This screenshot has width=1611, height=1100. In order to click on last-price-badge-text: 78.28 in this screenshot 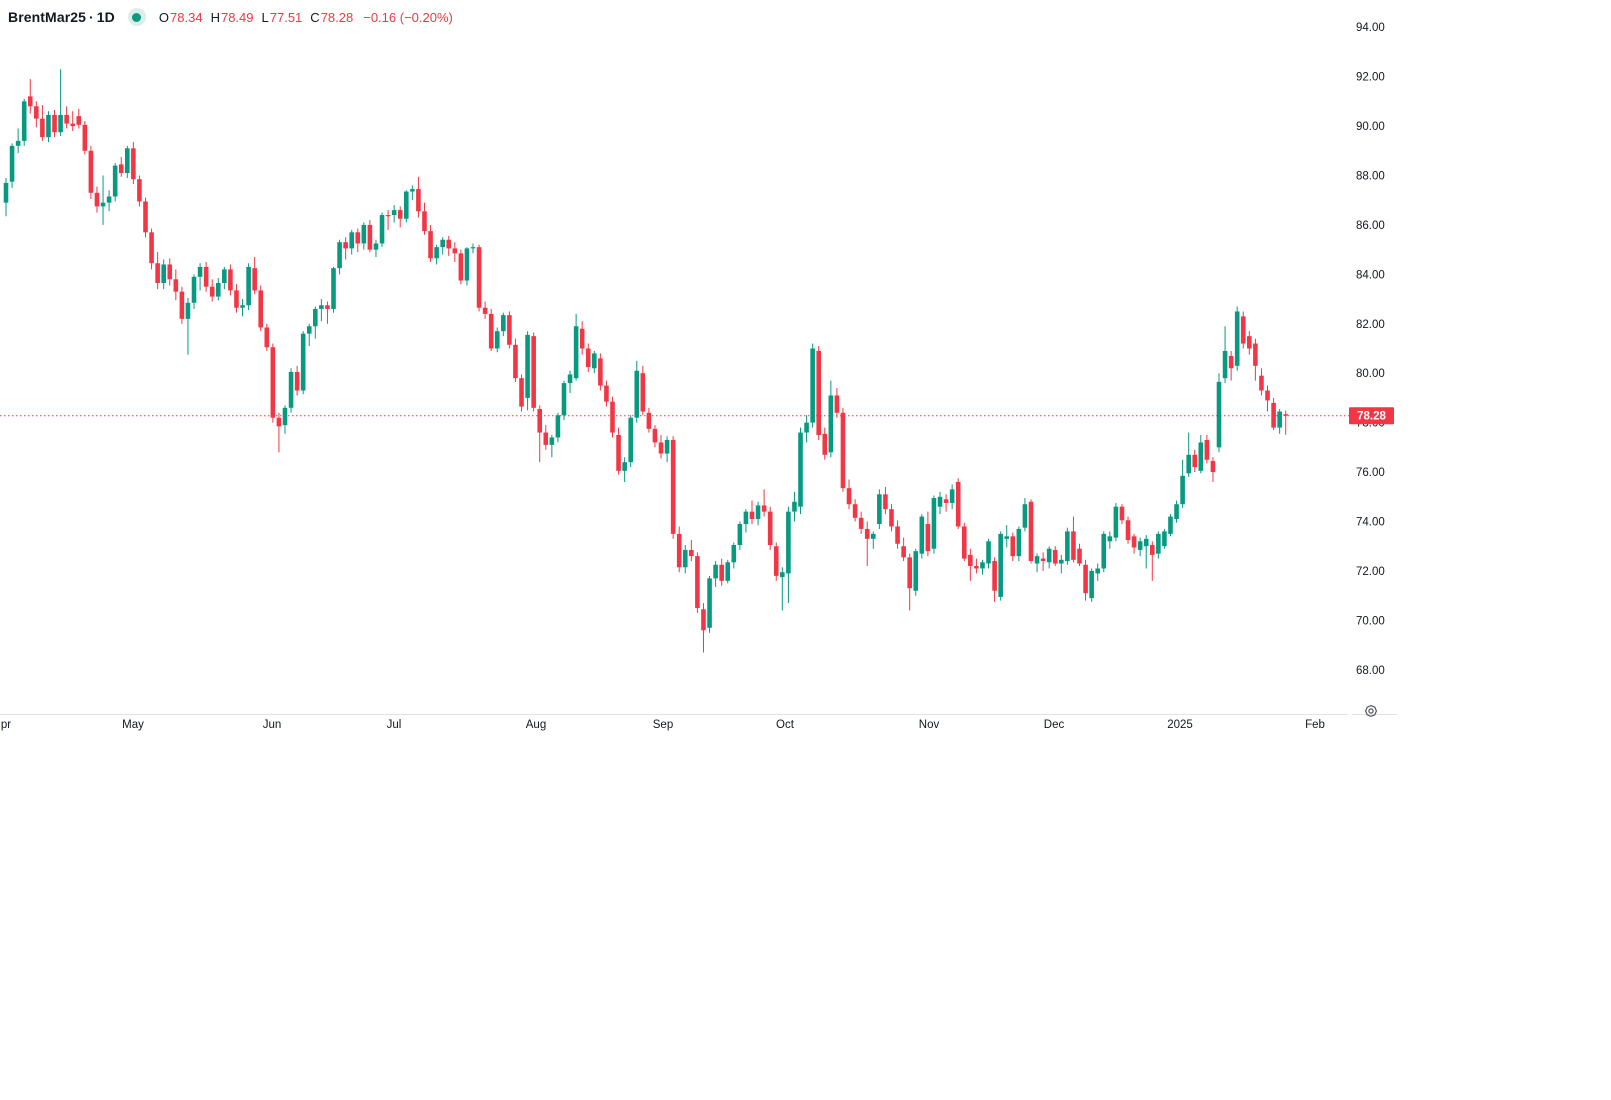, I will do `click(1371, 417)`.